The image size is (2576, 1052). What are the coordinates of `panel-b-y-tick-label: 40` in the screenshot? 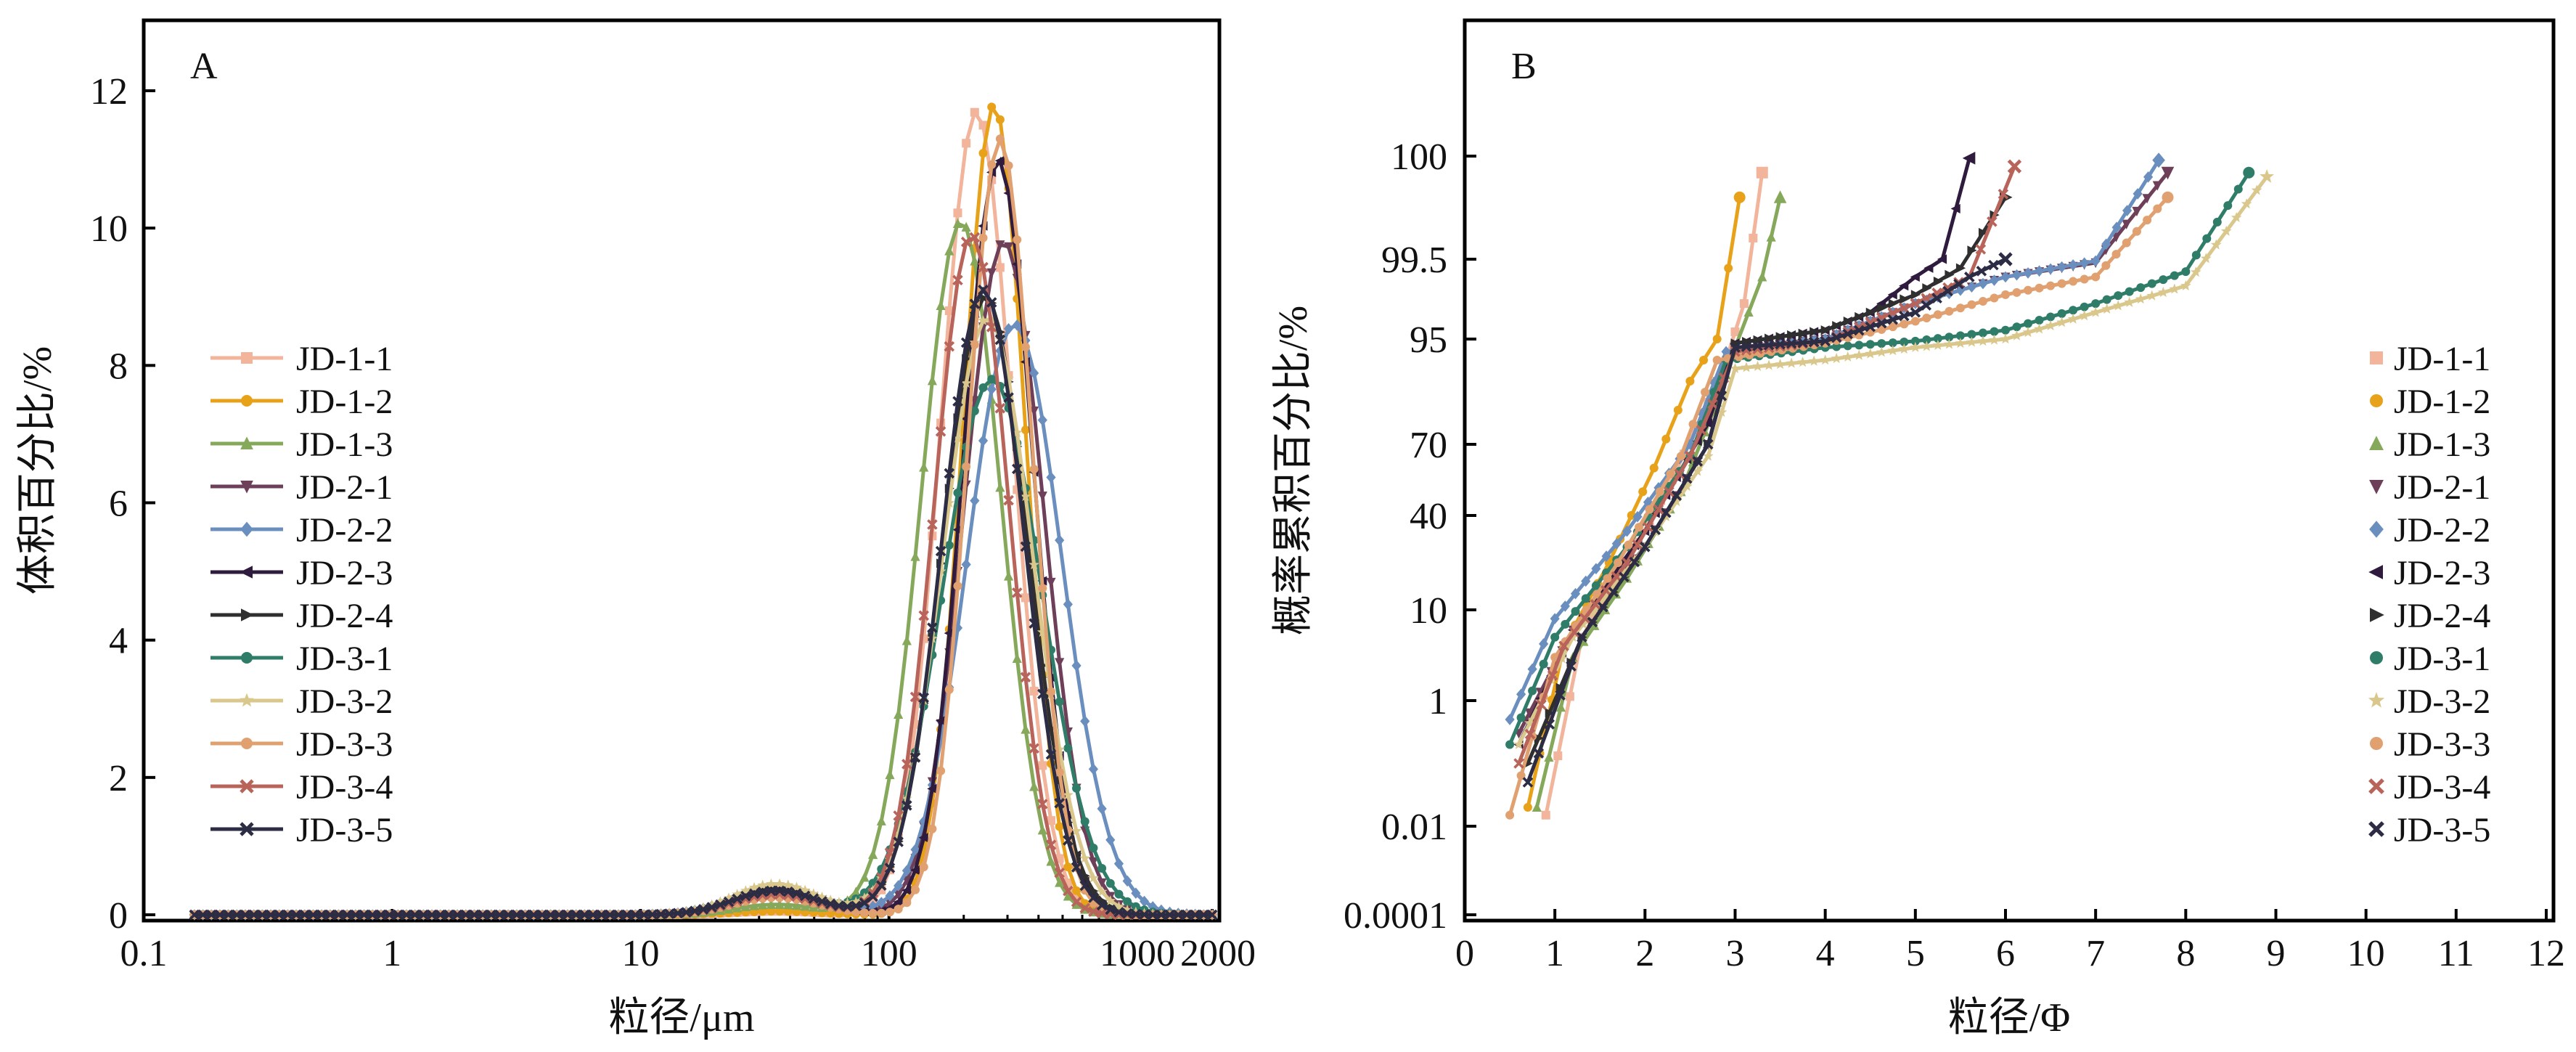 It's located at (1429, 516).